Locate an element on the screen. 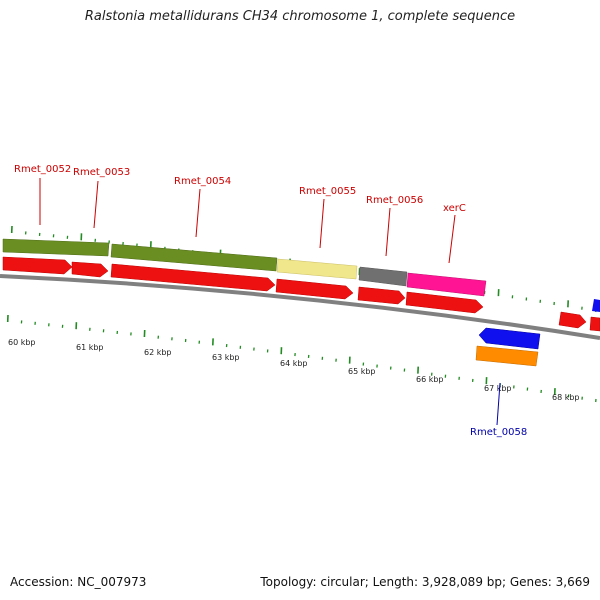 The height and width of the screenshot is (600, 600). reverse-track is located at coordinates (508, 347).